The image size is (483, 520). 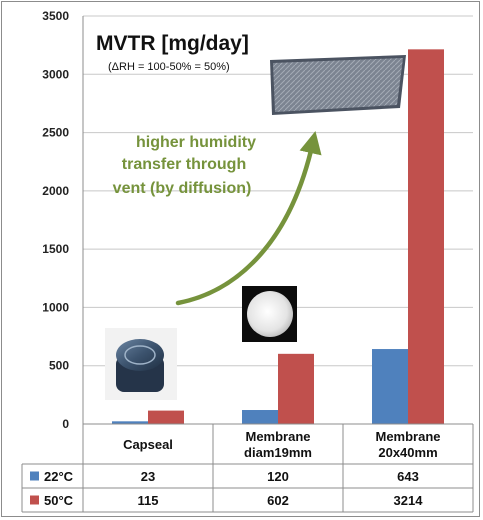 I want to click on humidity-arrow, so click(x=248, y=218).